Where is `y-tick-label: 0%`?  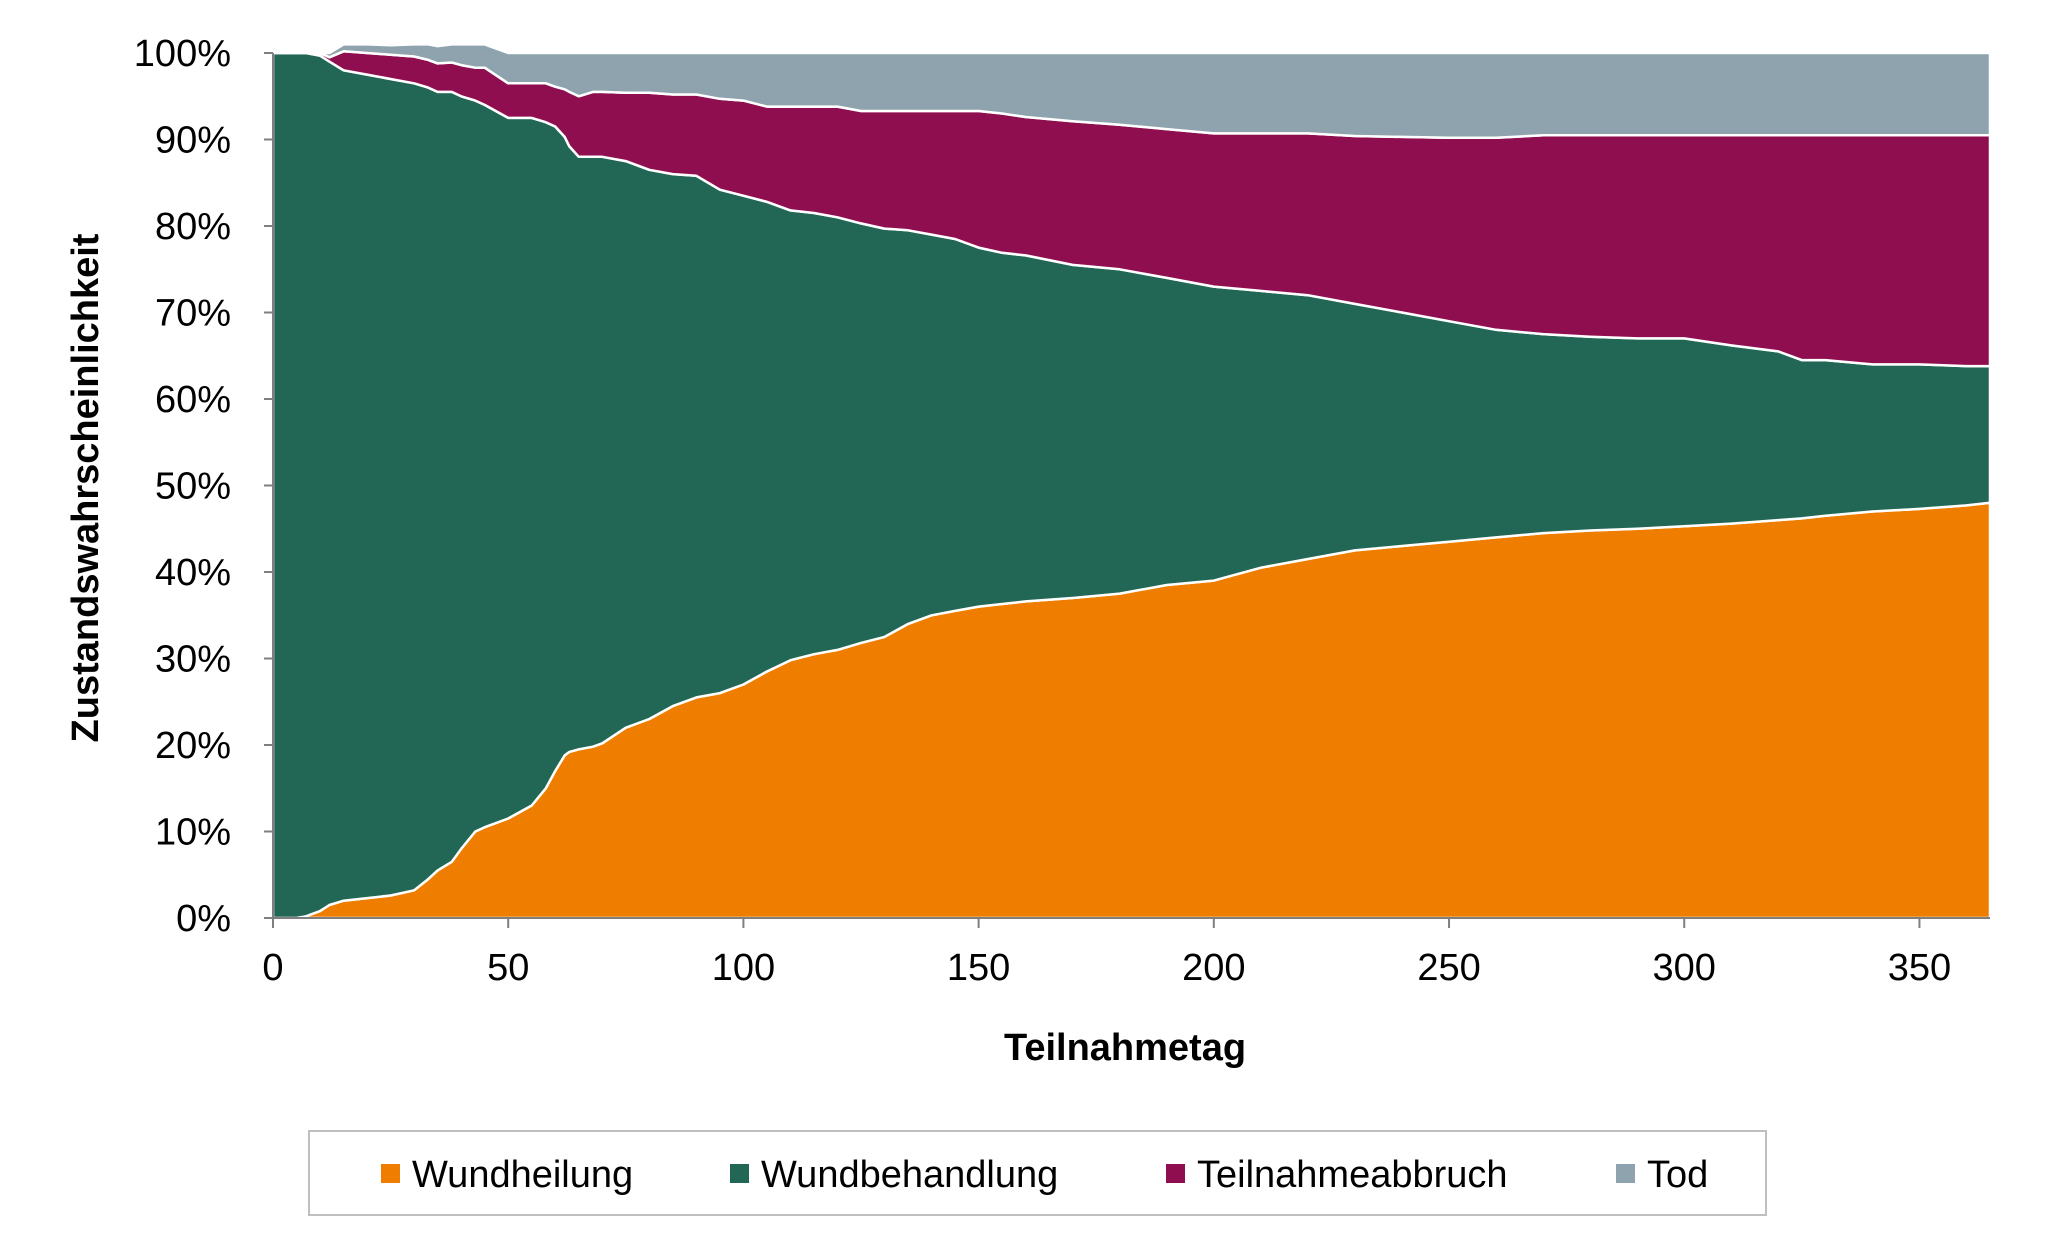
y-tick-label: 0% is located at coordinates (203, 919).